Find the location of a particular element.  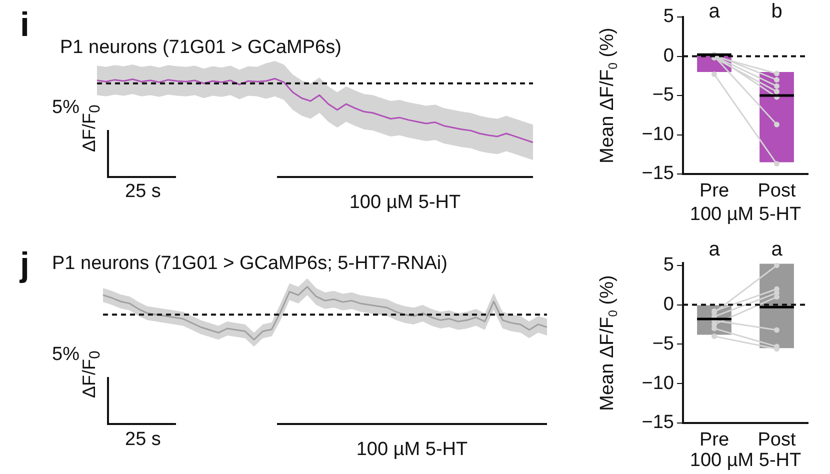

chart-title: P1 neurons (71G01 > GCaMP6s) is located at coordinates (201, 47).